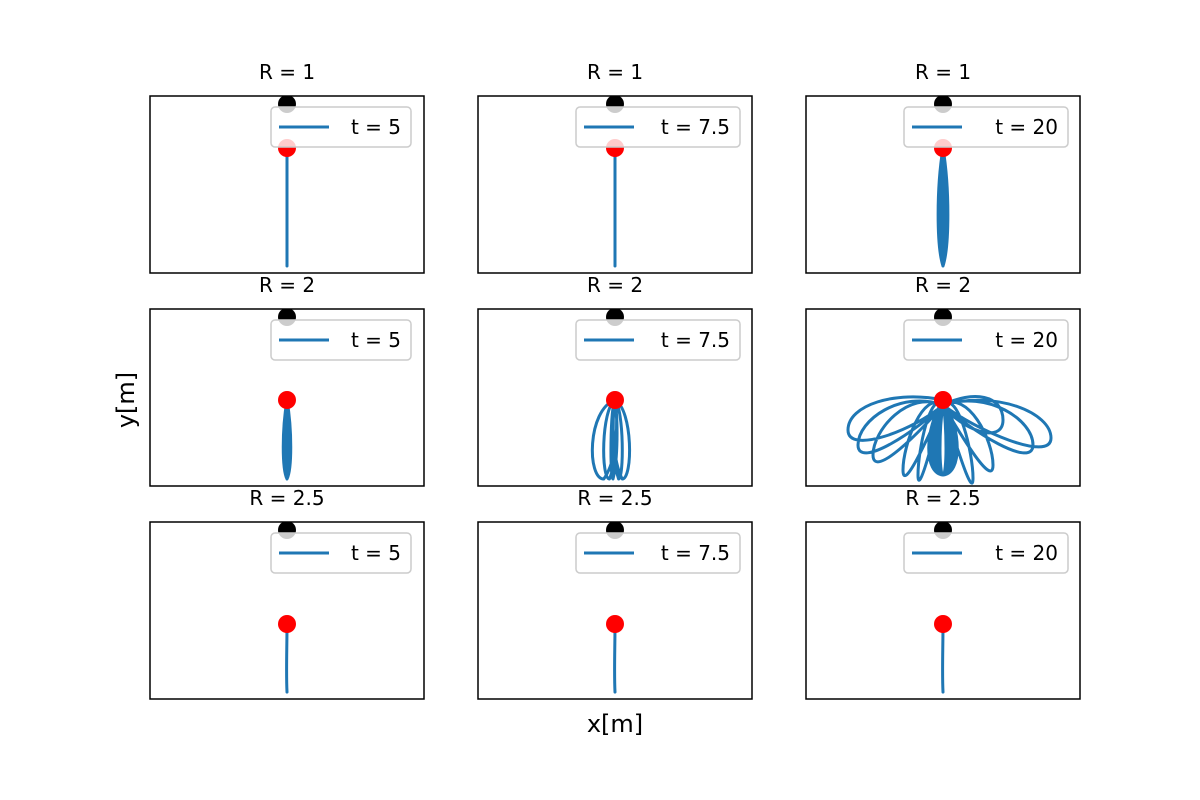 The height and width of the screenshot is (800, 1200). I want to click on subplot: t = 5 R = 2, so click(287, 380).